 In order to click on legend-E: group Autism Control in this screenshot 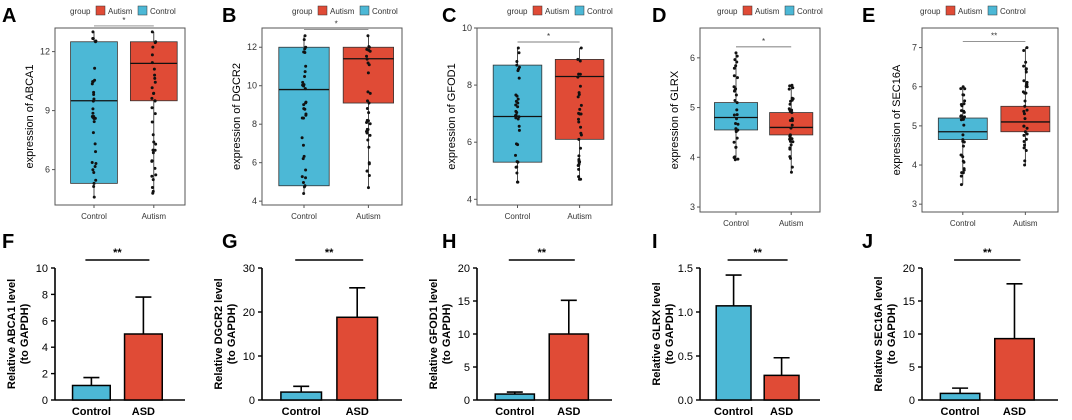, I will do `click(973, 10)`.